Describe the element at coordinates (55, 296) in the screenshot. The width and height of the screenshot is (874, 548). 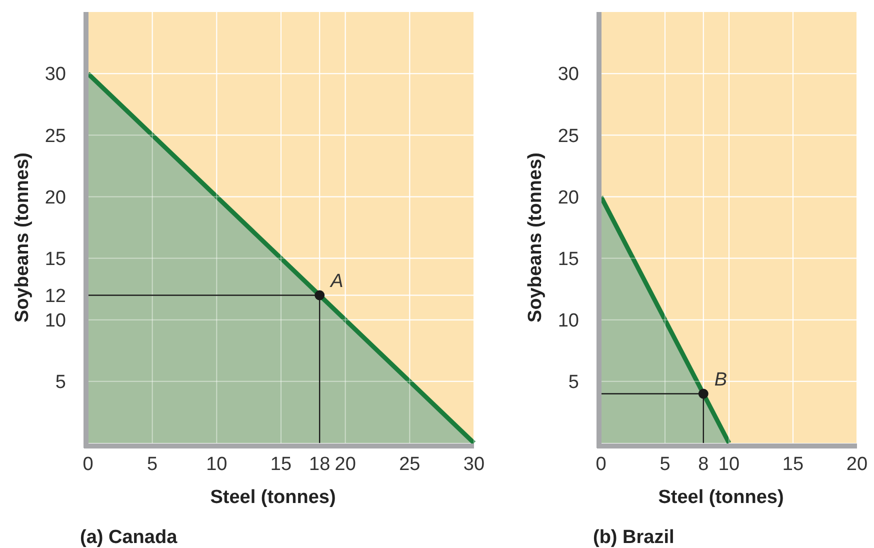
I see `y-tick-label: 12` at that location.